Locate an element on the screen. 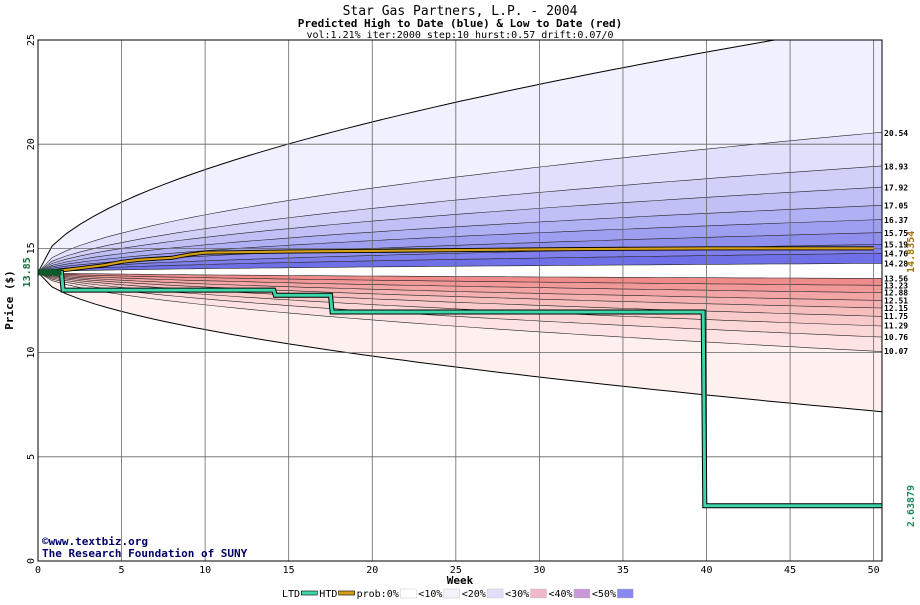  level-label: 14.28 is located at coordinates (896, 263).